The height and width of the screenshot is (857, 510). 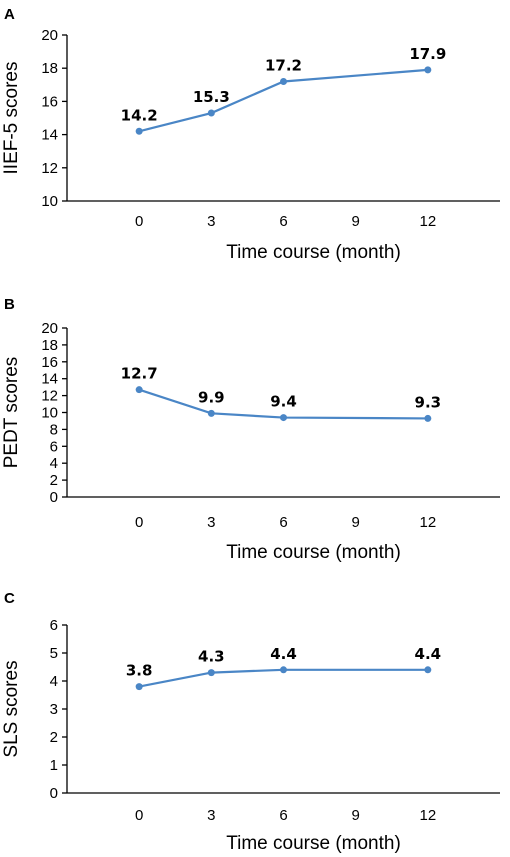 I want to click on y-axis-title: SLS scores, so click(x=11, y=708).